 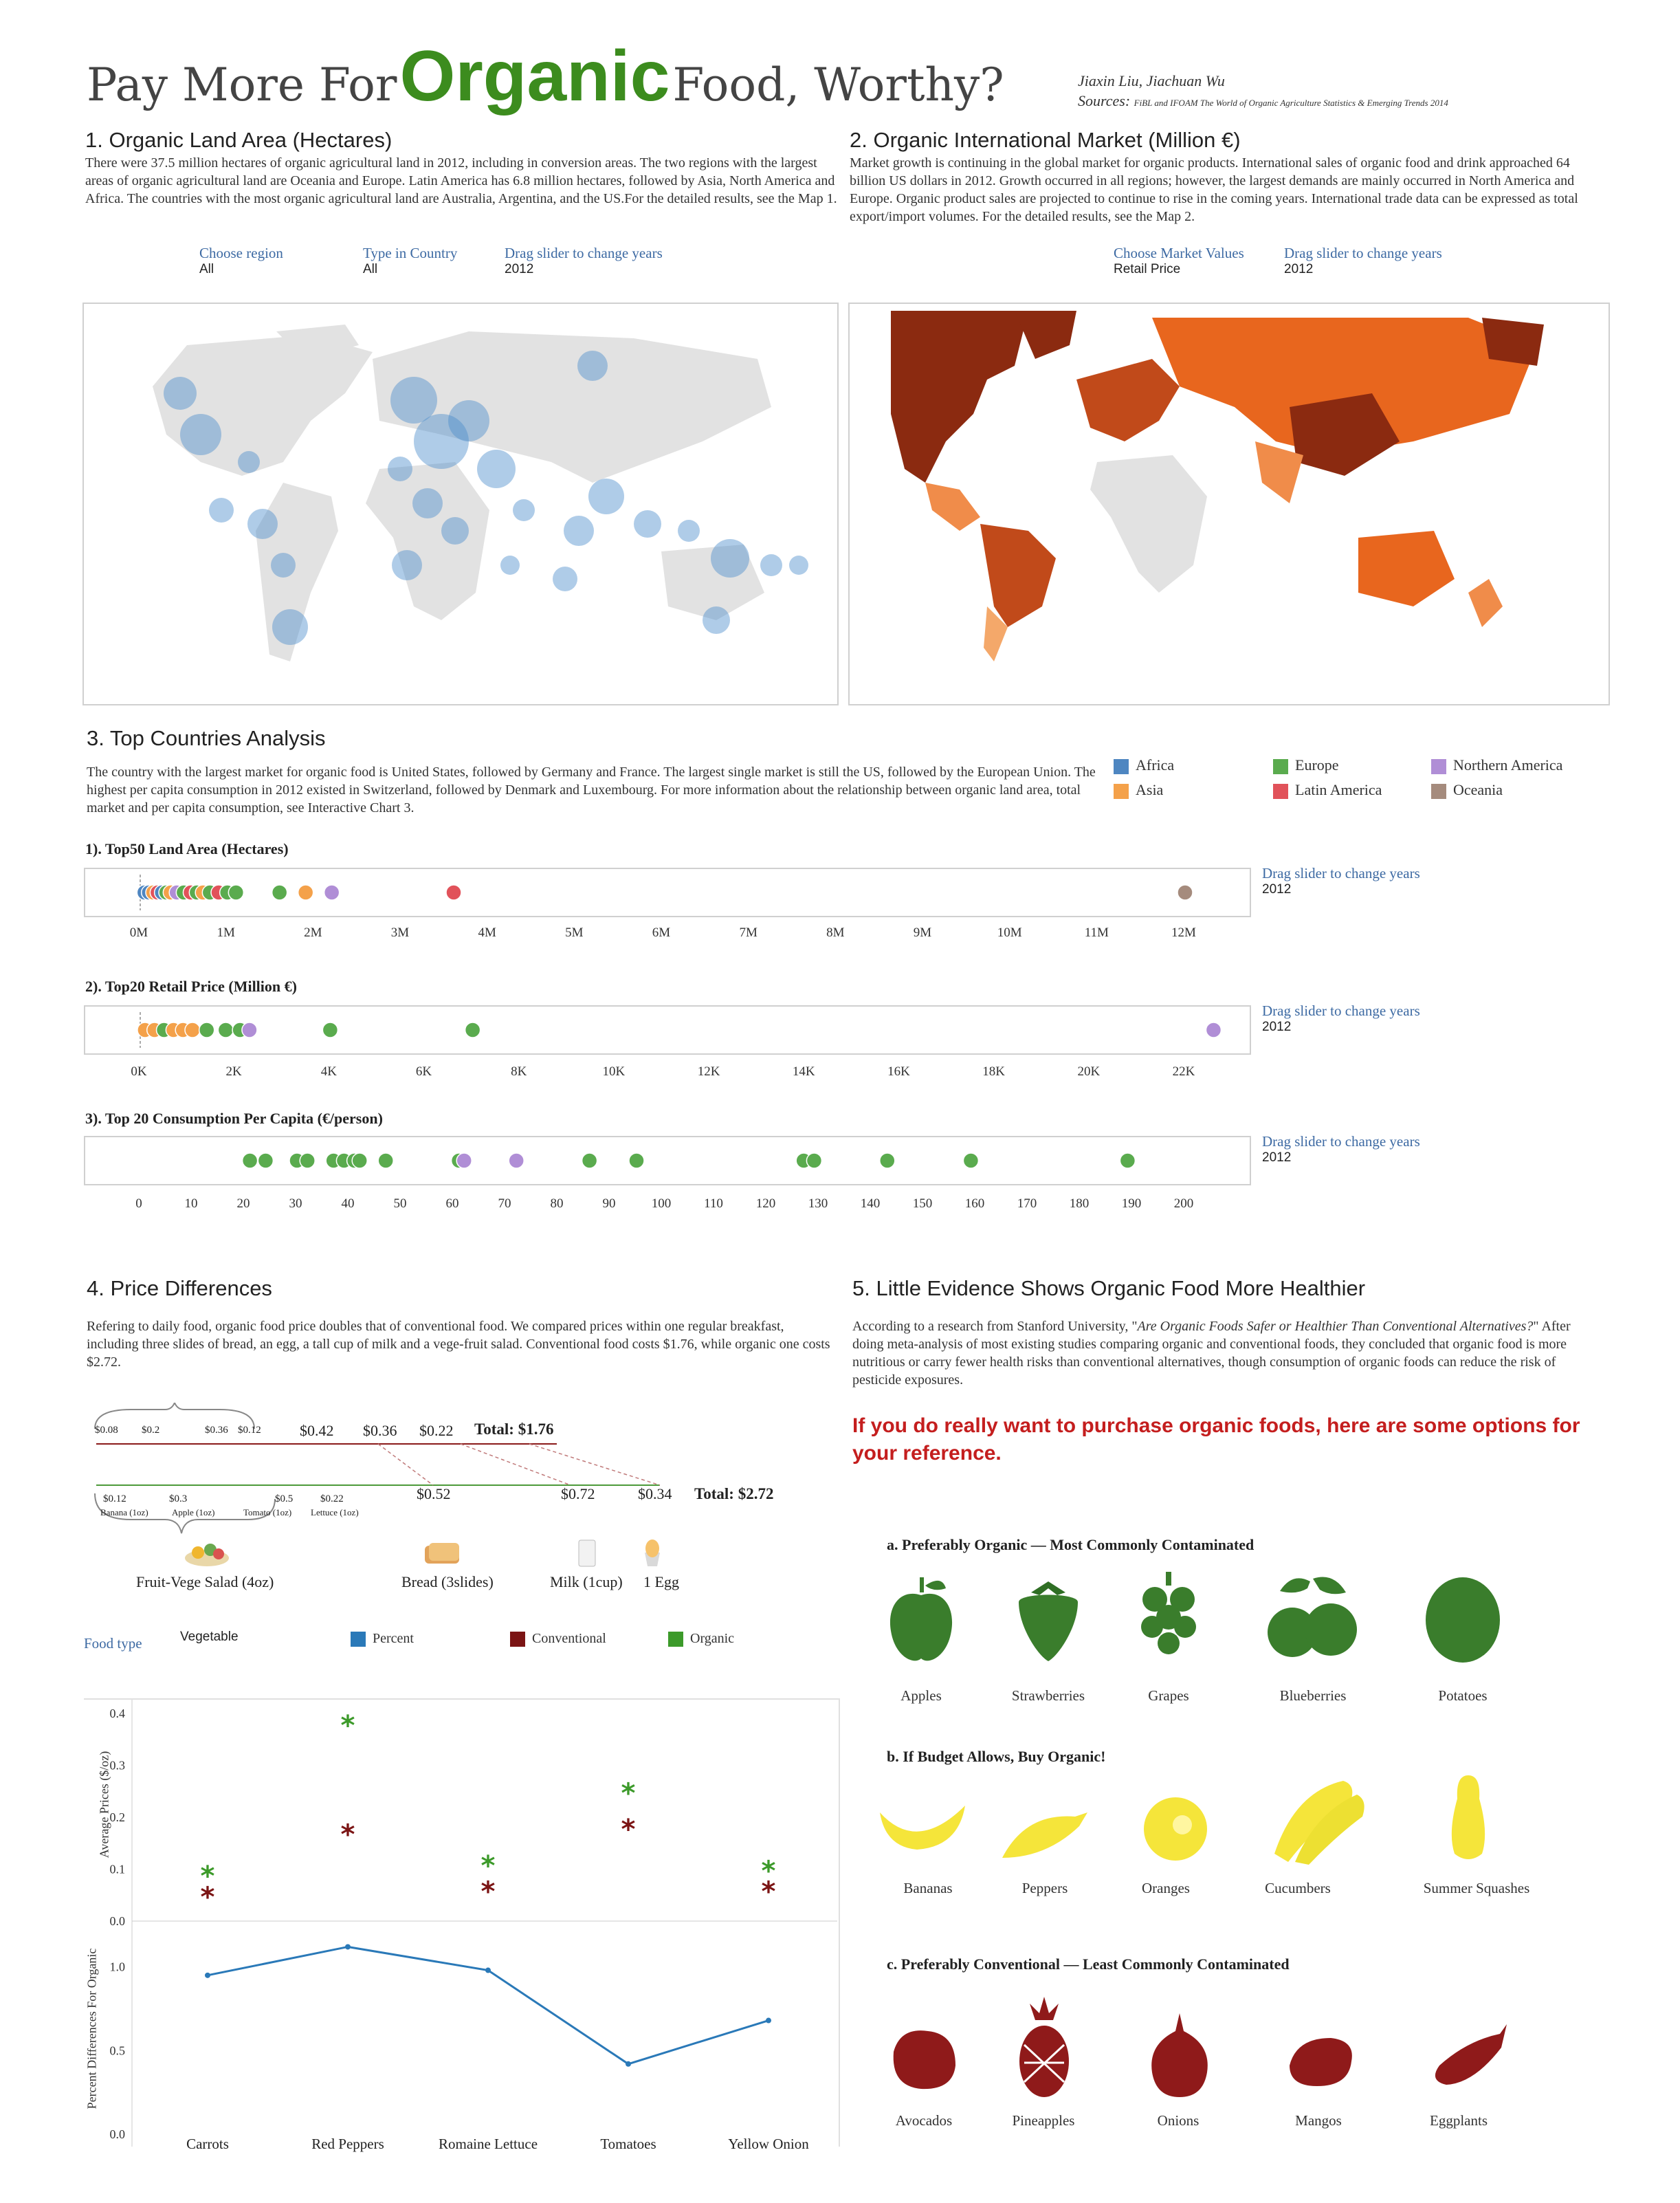 What do you see at coordinates (1299, 269) in the screenshot?
I see `year-slider-2-value: 2012` at bounding box center [1299, 269].